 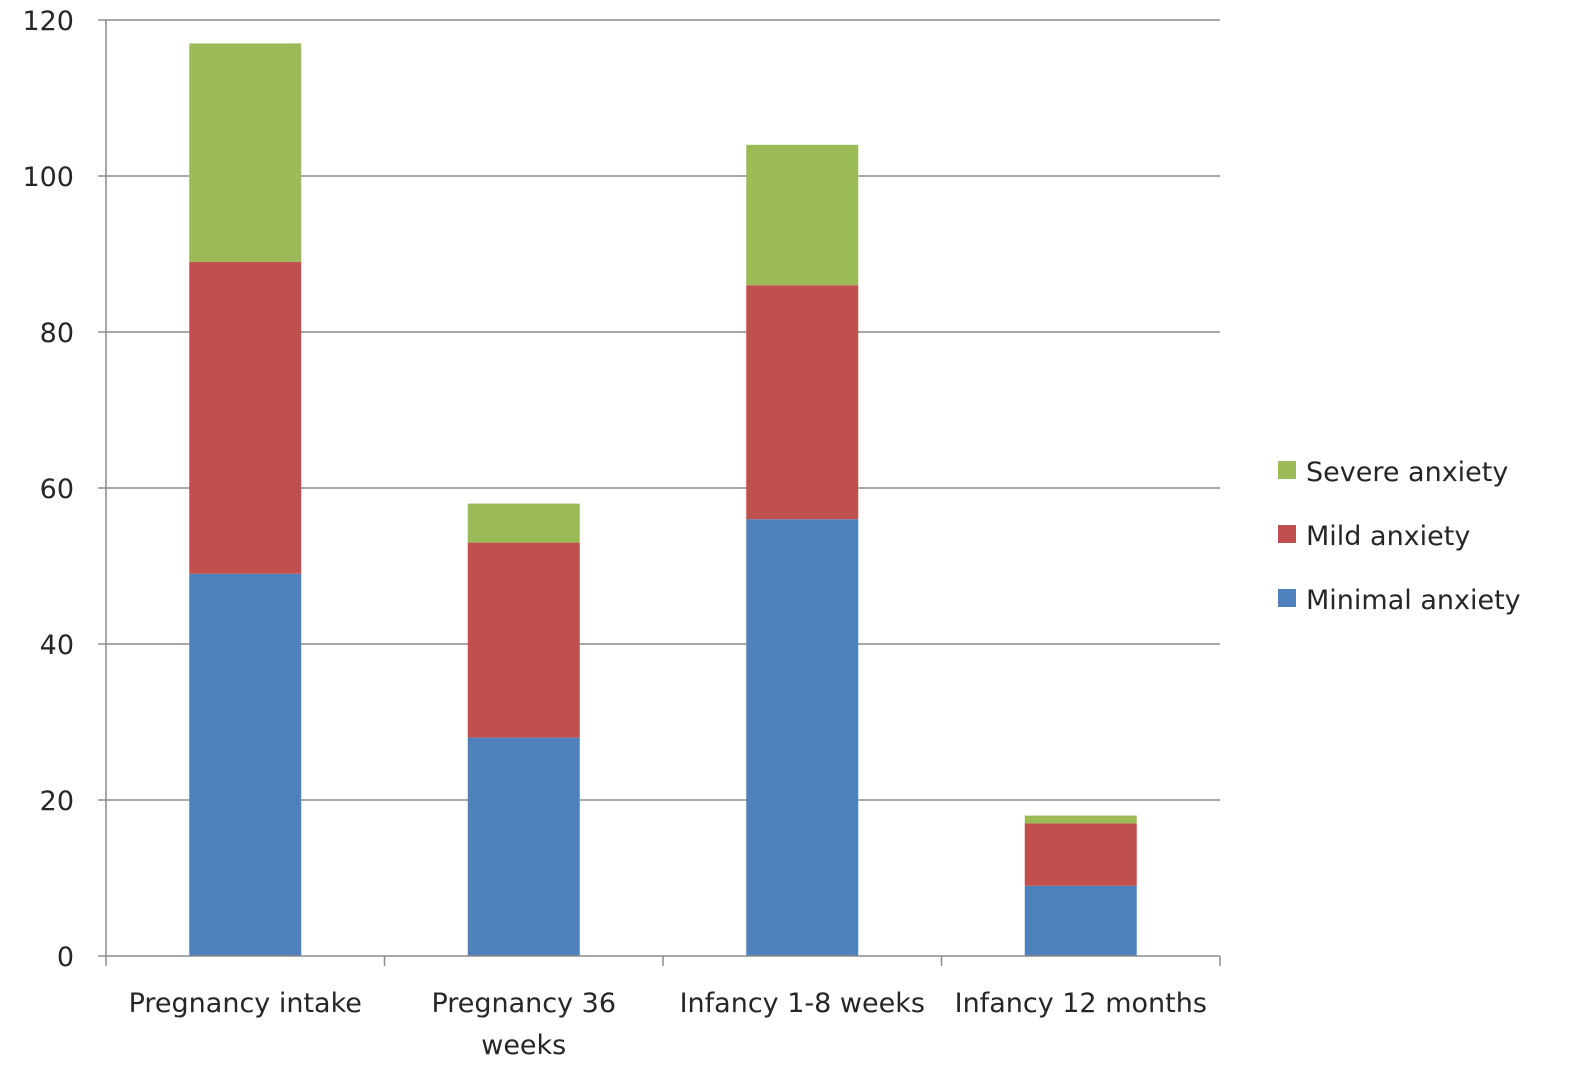 What do you see at coordinates (57, 333) in the screenshot?
I see `y-tick-label: 80` at bounding box center [57, 333].